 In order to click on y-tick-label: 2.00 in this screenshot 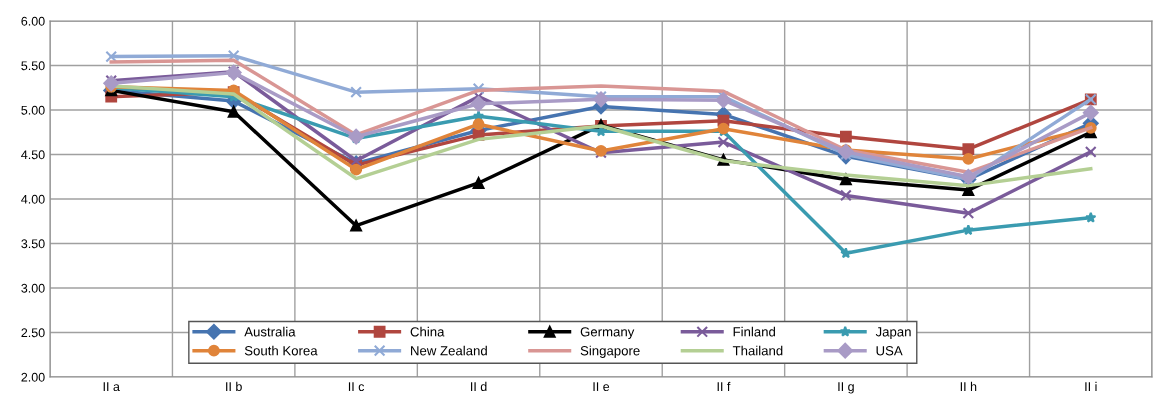, I will do `click(33, 377)`.